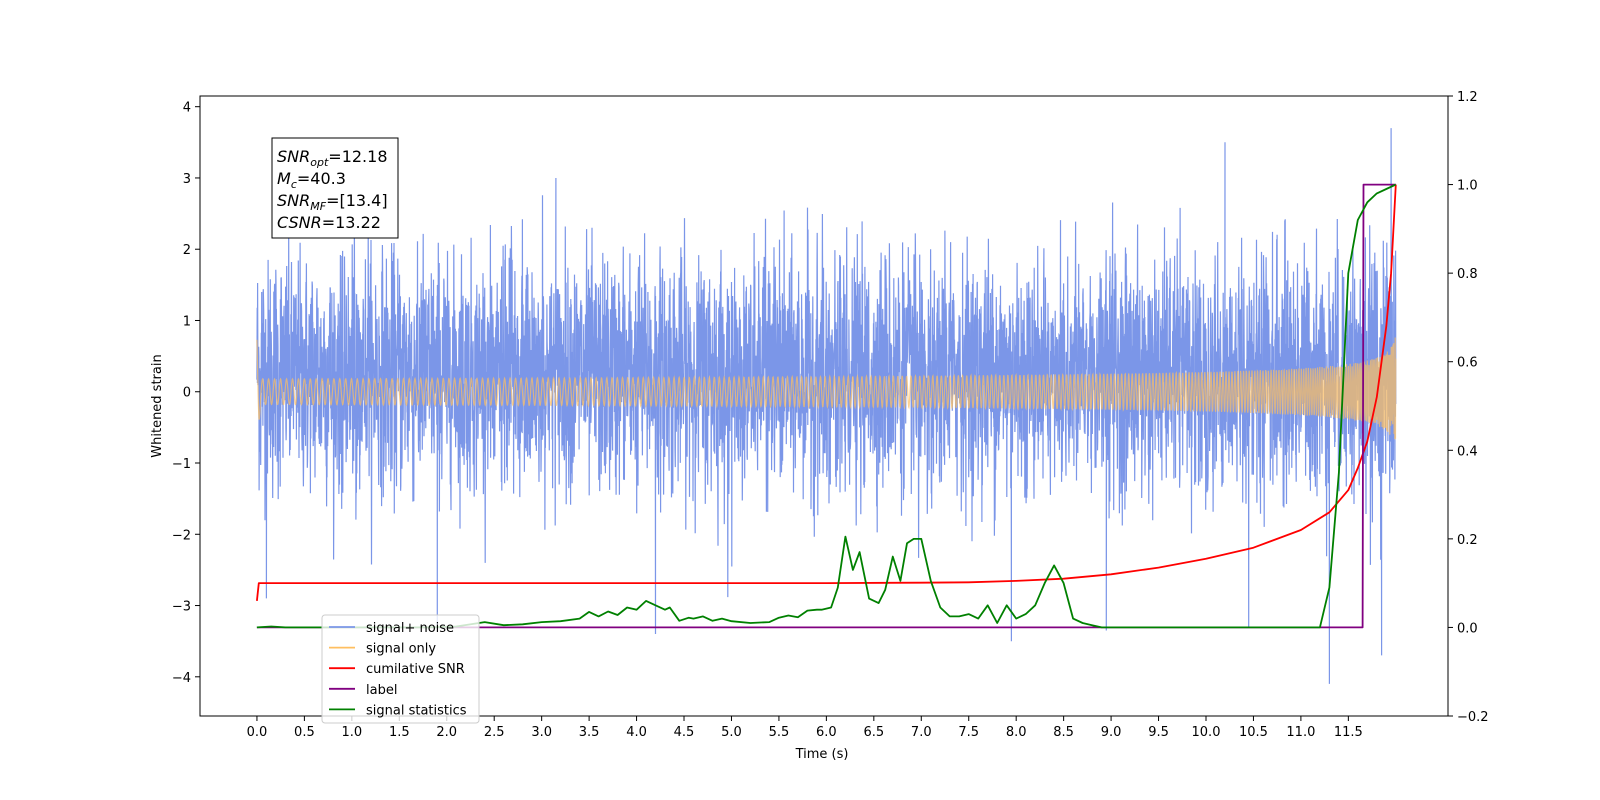 This screenshot has height=800, width=1600. Describe the element at coordinates (181, 678) in the screenshot. I see `y-tick-label: −4` at that location.